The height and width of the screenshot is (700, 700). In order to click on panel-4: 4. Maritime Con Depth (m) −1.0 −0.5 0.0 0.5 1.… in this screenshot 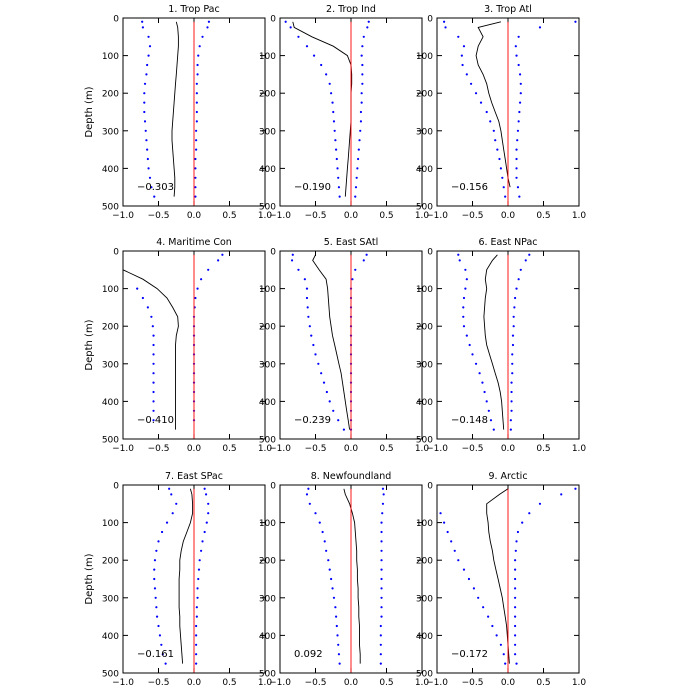, I will do `click(178, 345)`.